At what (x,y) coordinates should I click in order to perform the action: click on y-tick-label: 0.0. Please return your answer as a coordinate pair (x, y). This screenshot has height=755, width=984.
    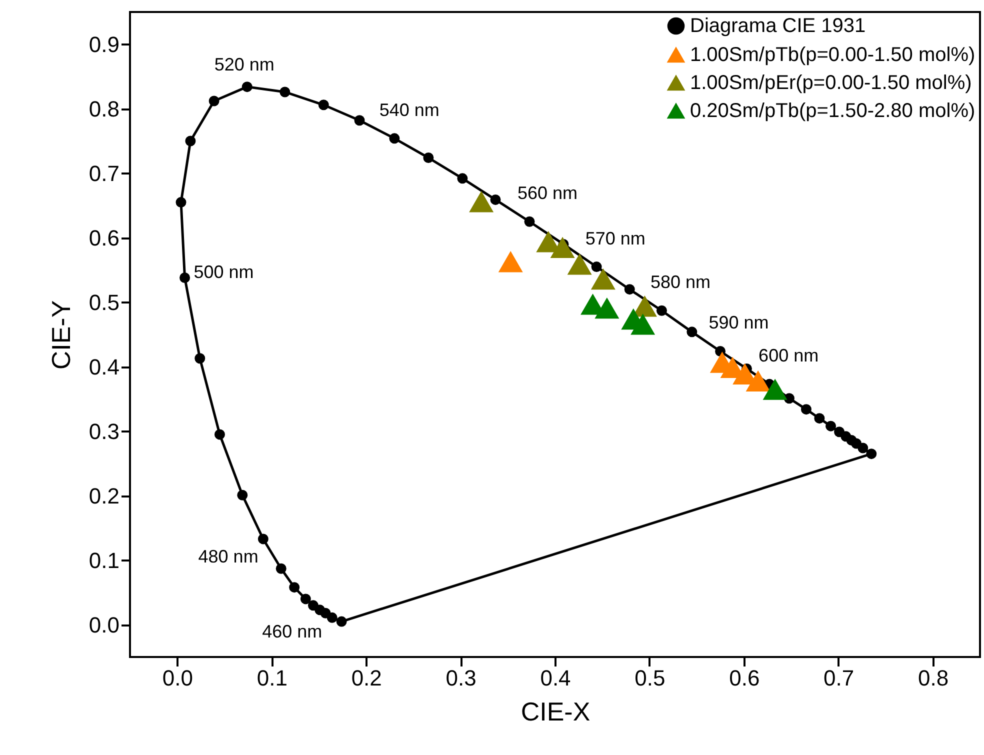
    Looking at the image, I should click on (104, 625).